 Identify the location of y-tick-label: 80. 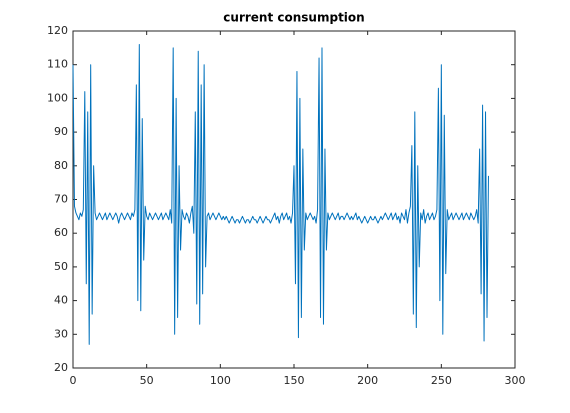
(61, 165).